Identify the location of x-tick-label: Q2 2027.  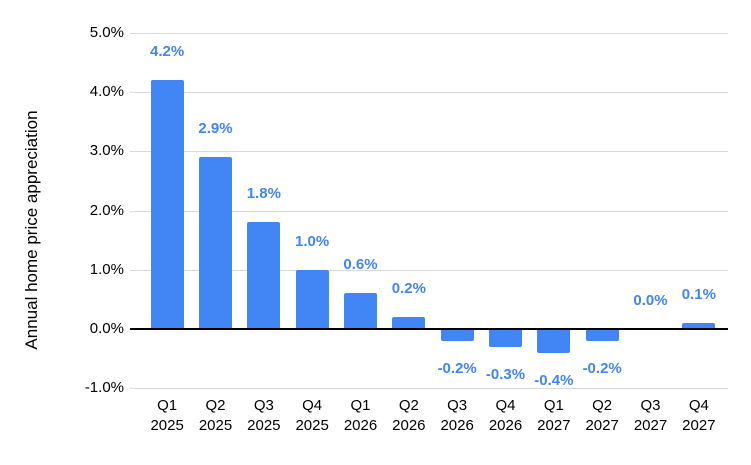
(602, 415).